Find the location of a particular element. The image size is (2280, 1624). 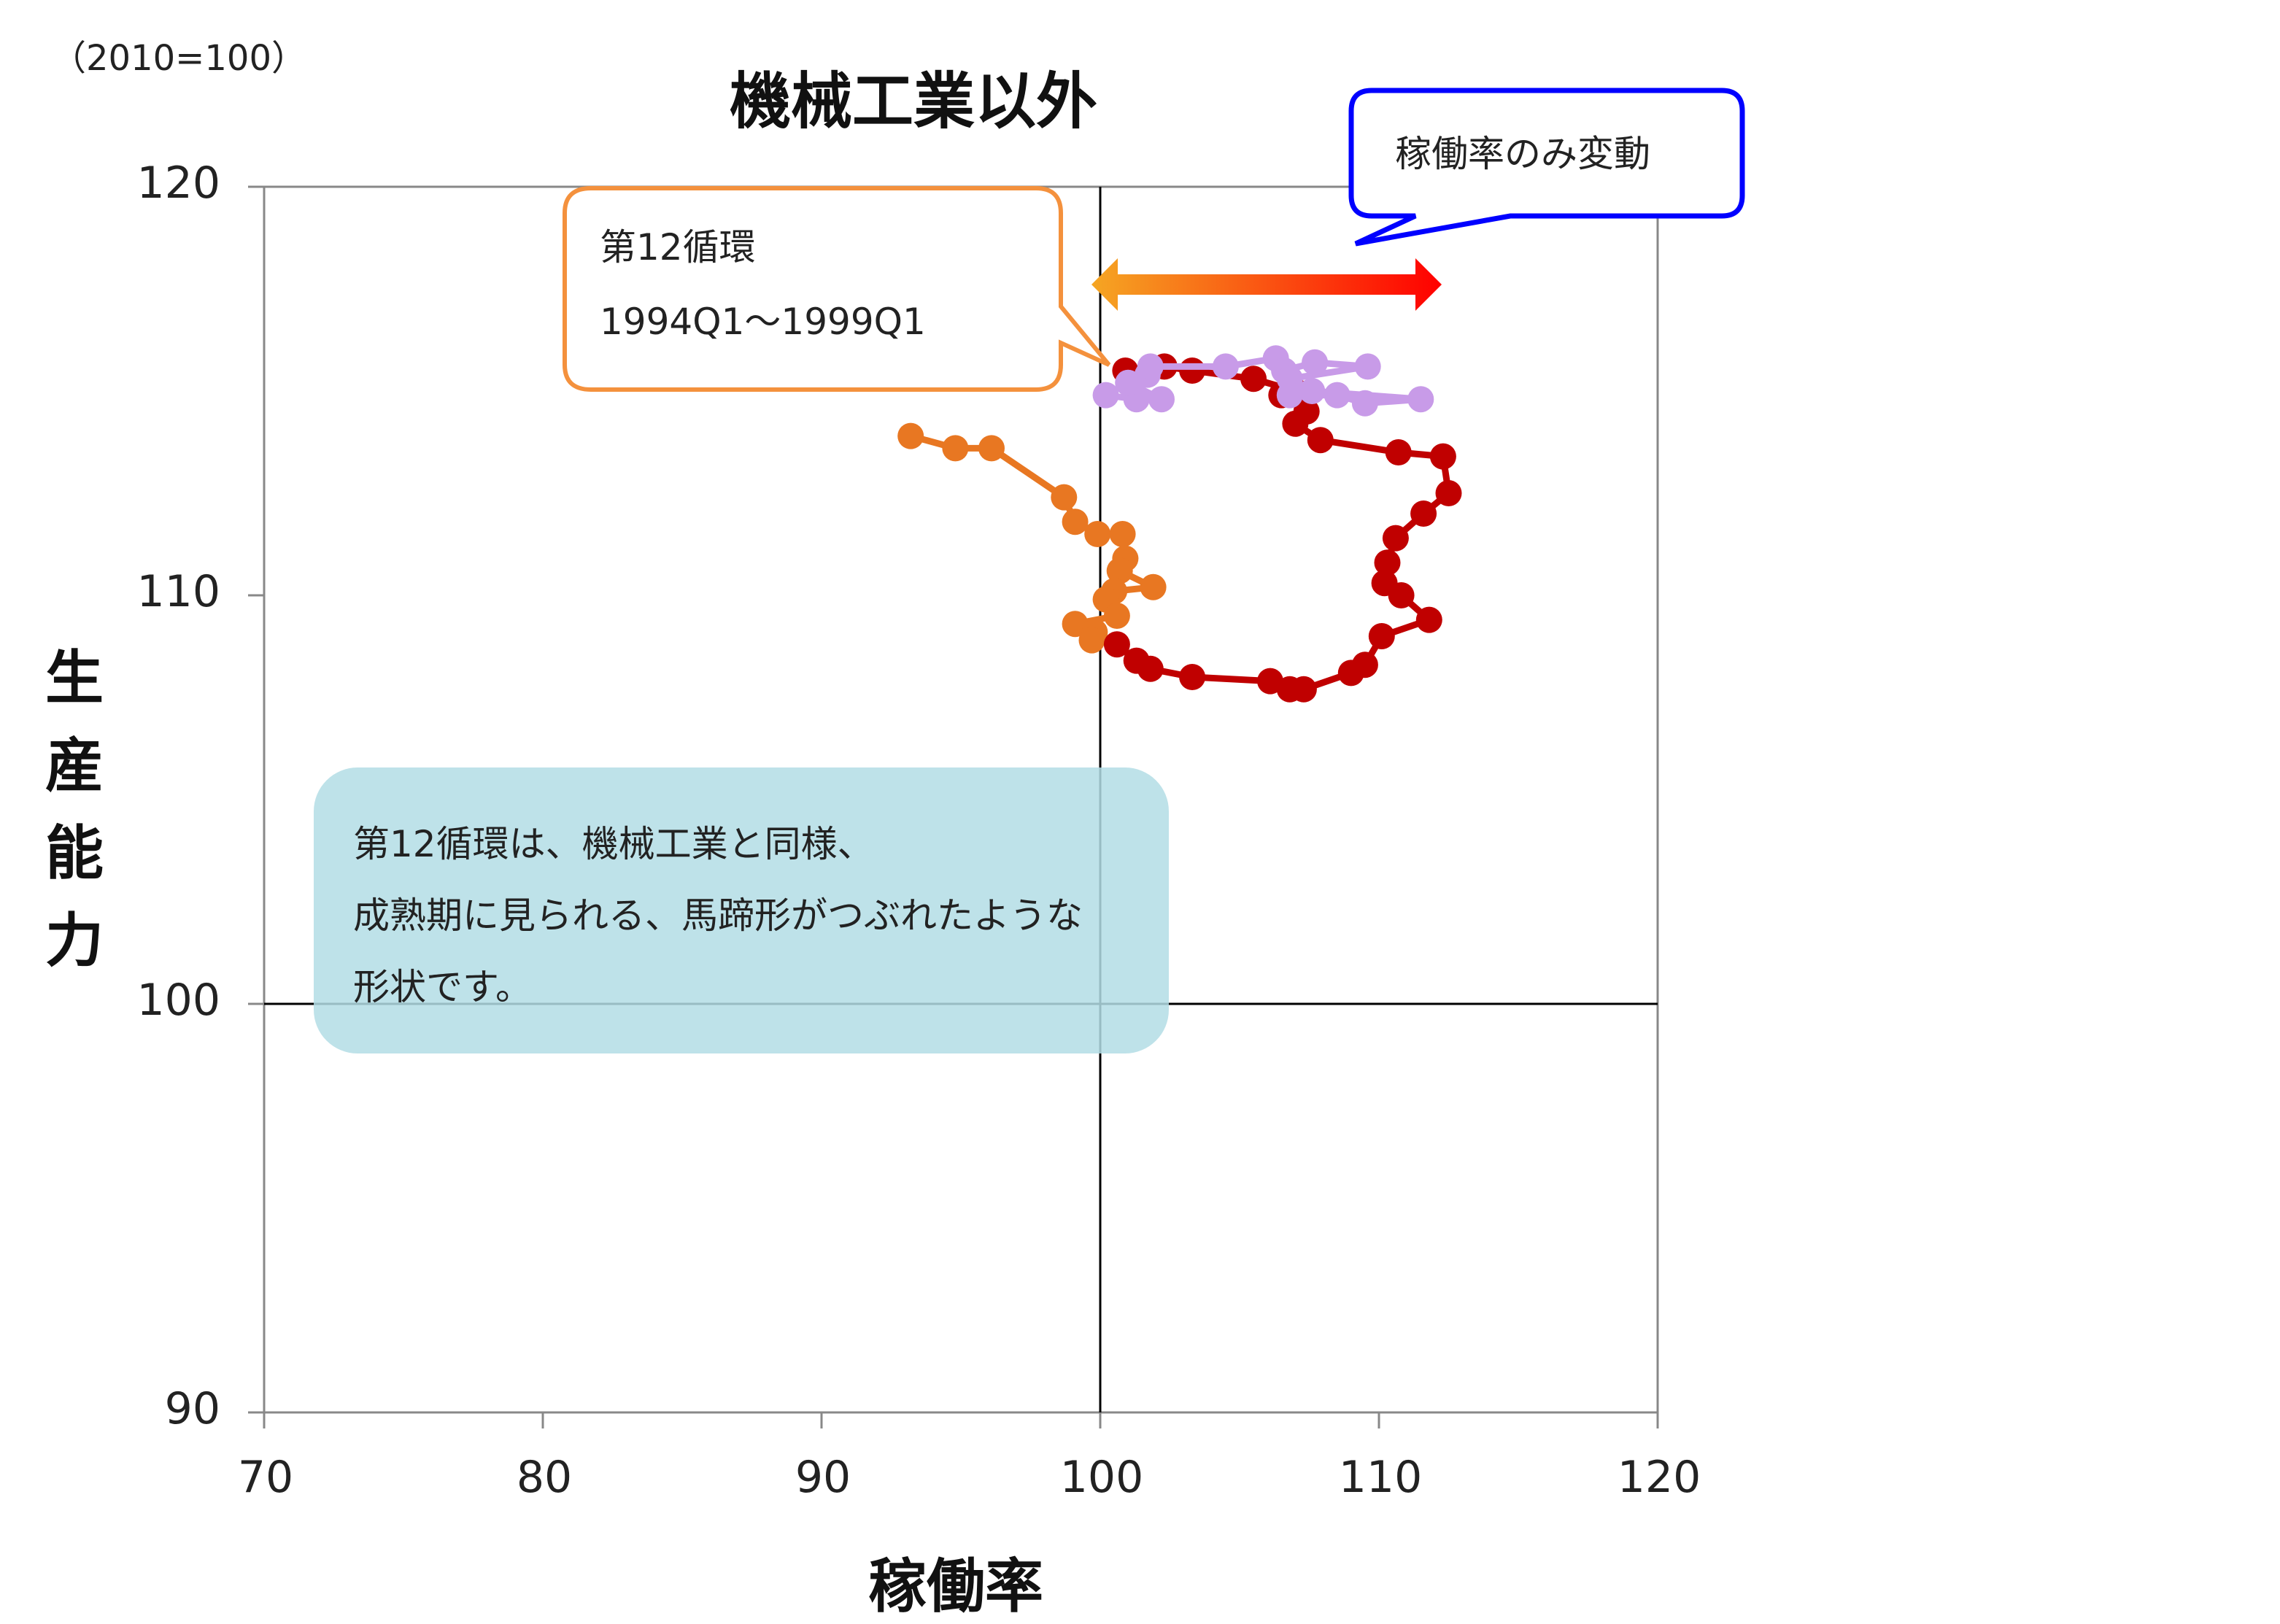

x-tick-label: 120 is located at coordinates (1659, 1477).